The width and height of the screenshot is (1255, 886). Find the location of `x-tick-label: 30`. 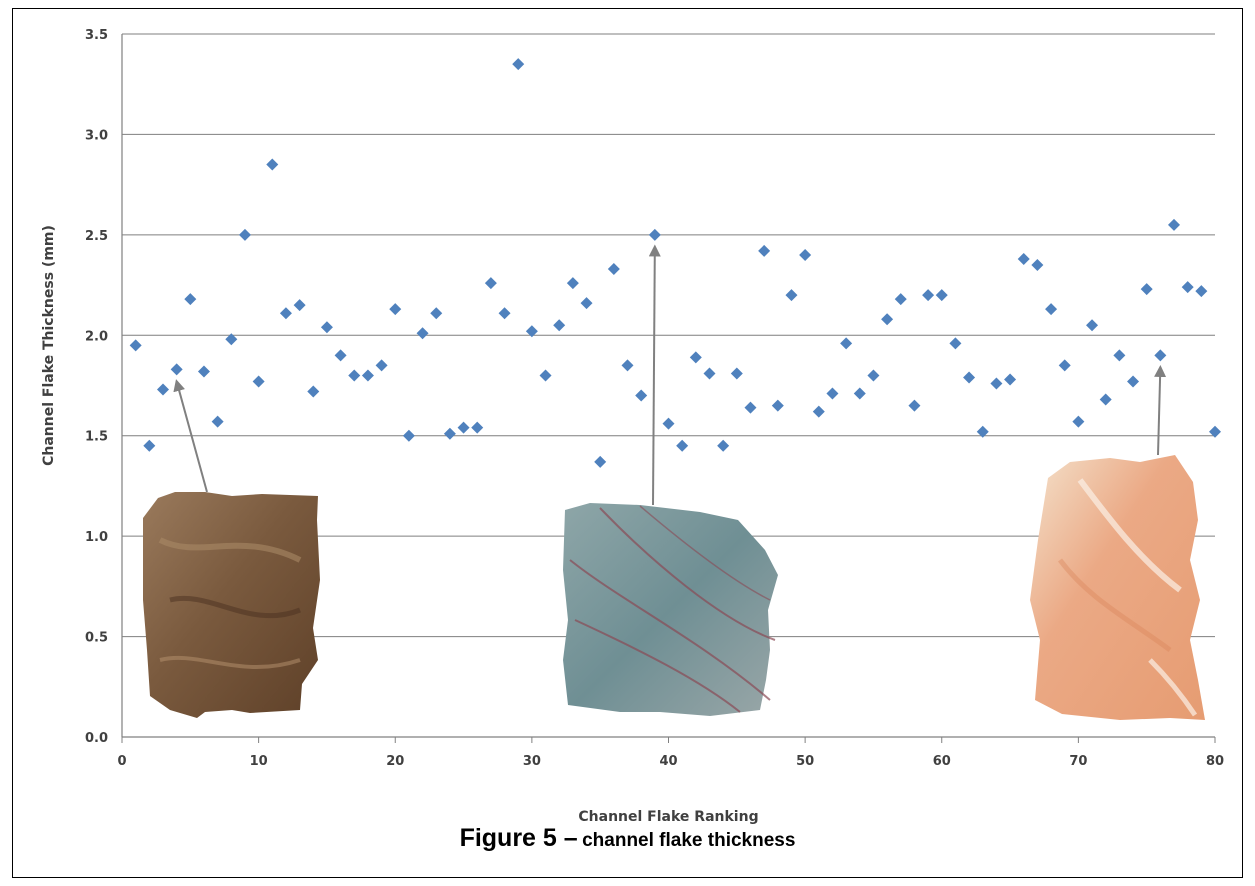

x-tick-label: 30 is located at coordinates (532, 761).